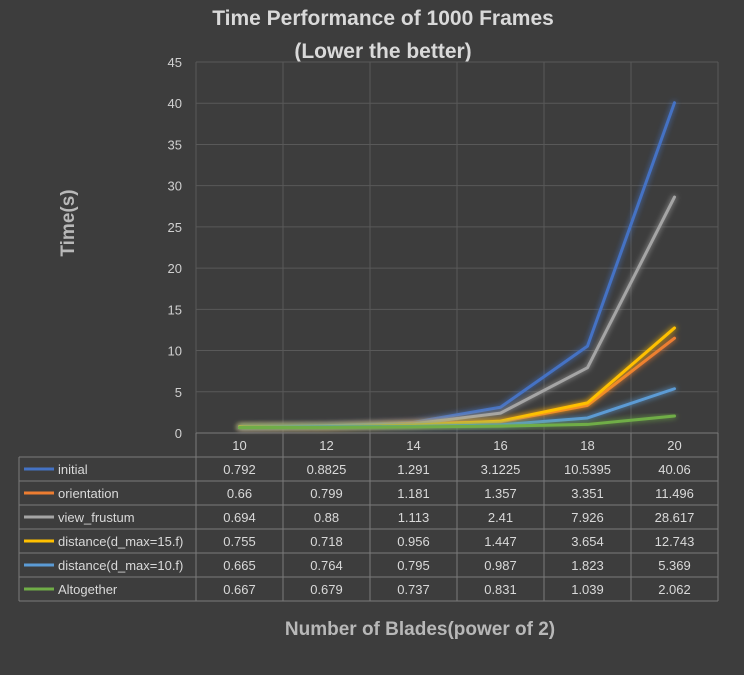 This screenshot has width=744, height=675. I want to click on y-tick-label: 10, so click(175, 351).